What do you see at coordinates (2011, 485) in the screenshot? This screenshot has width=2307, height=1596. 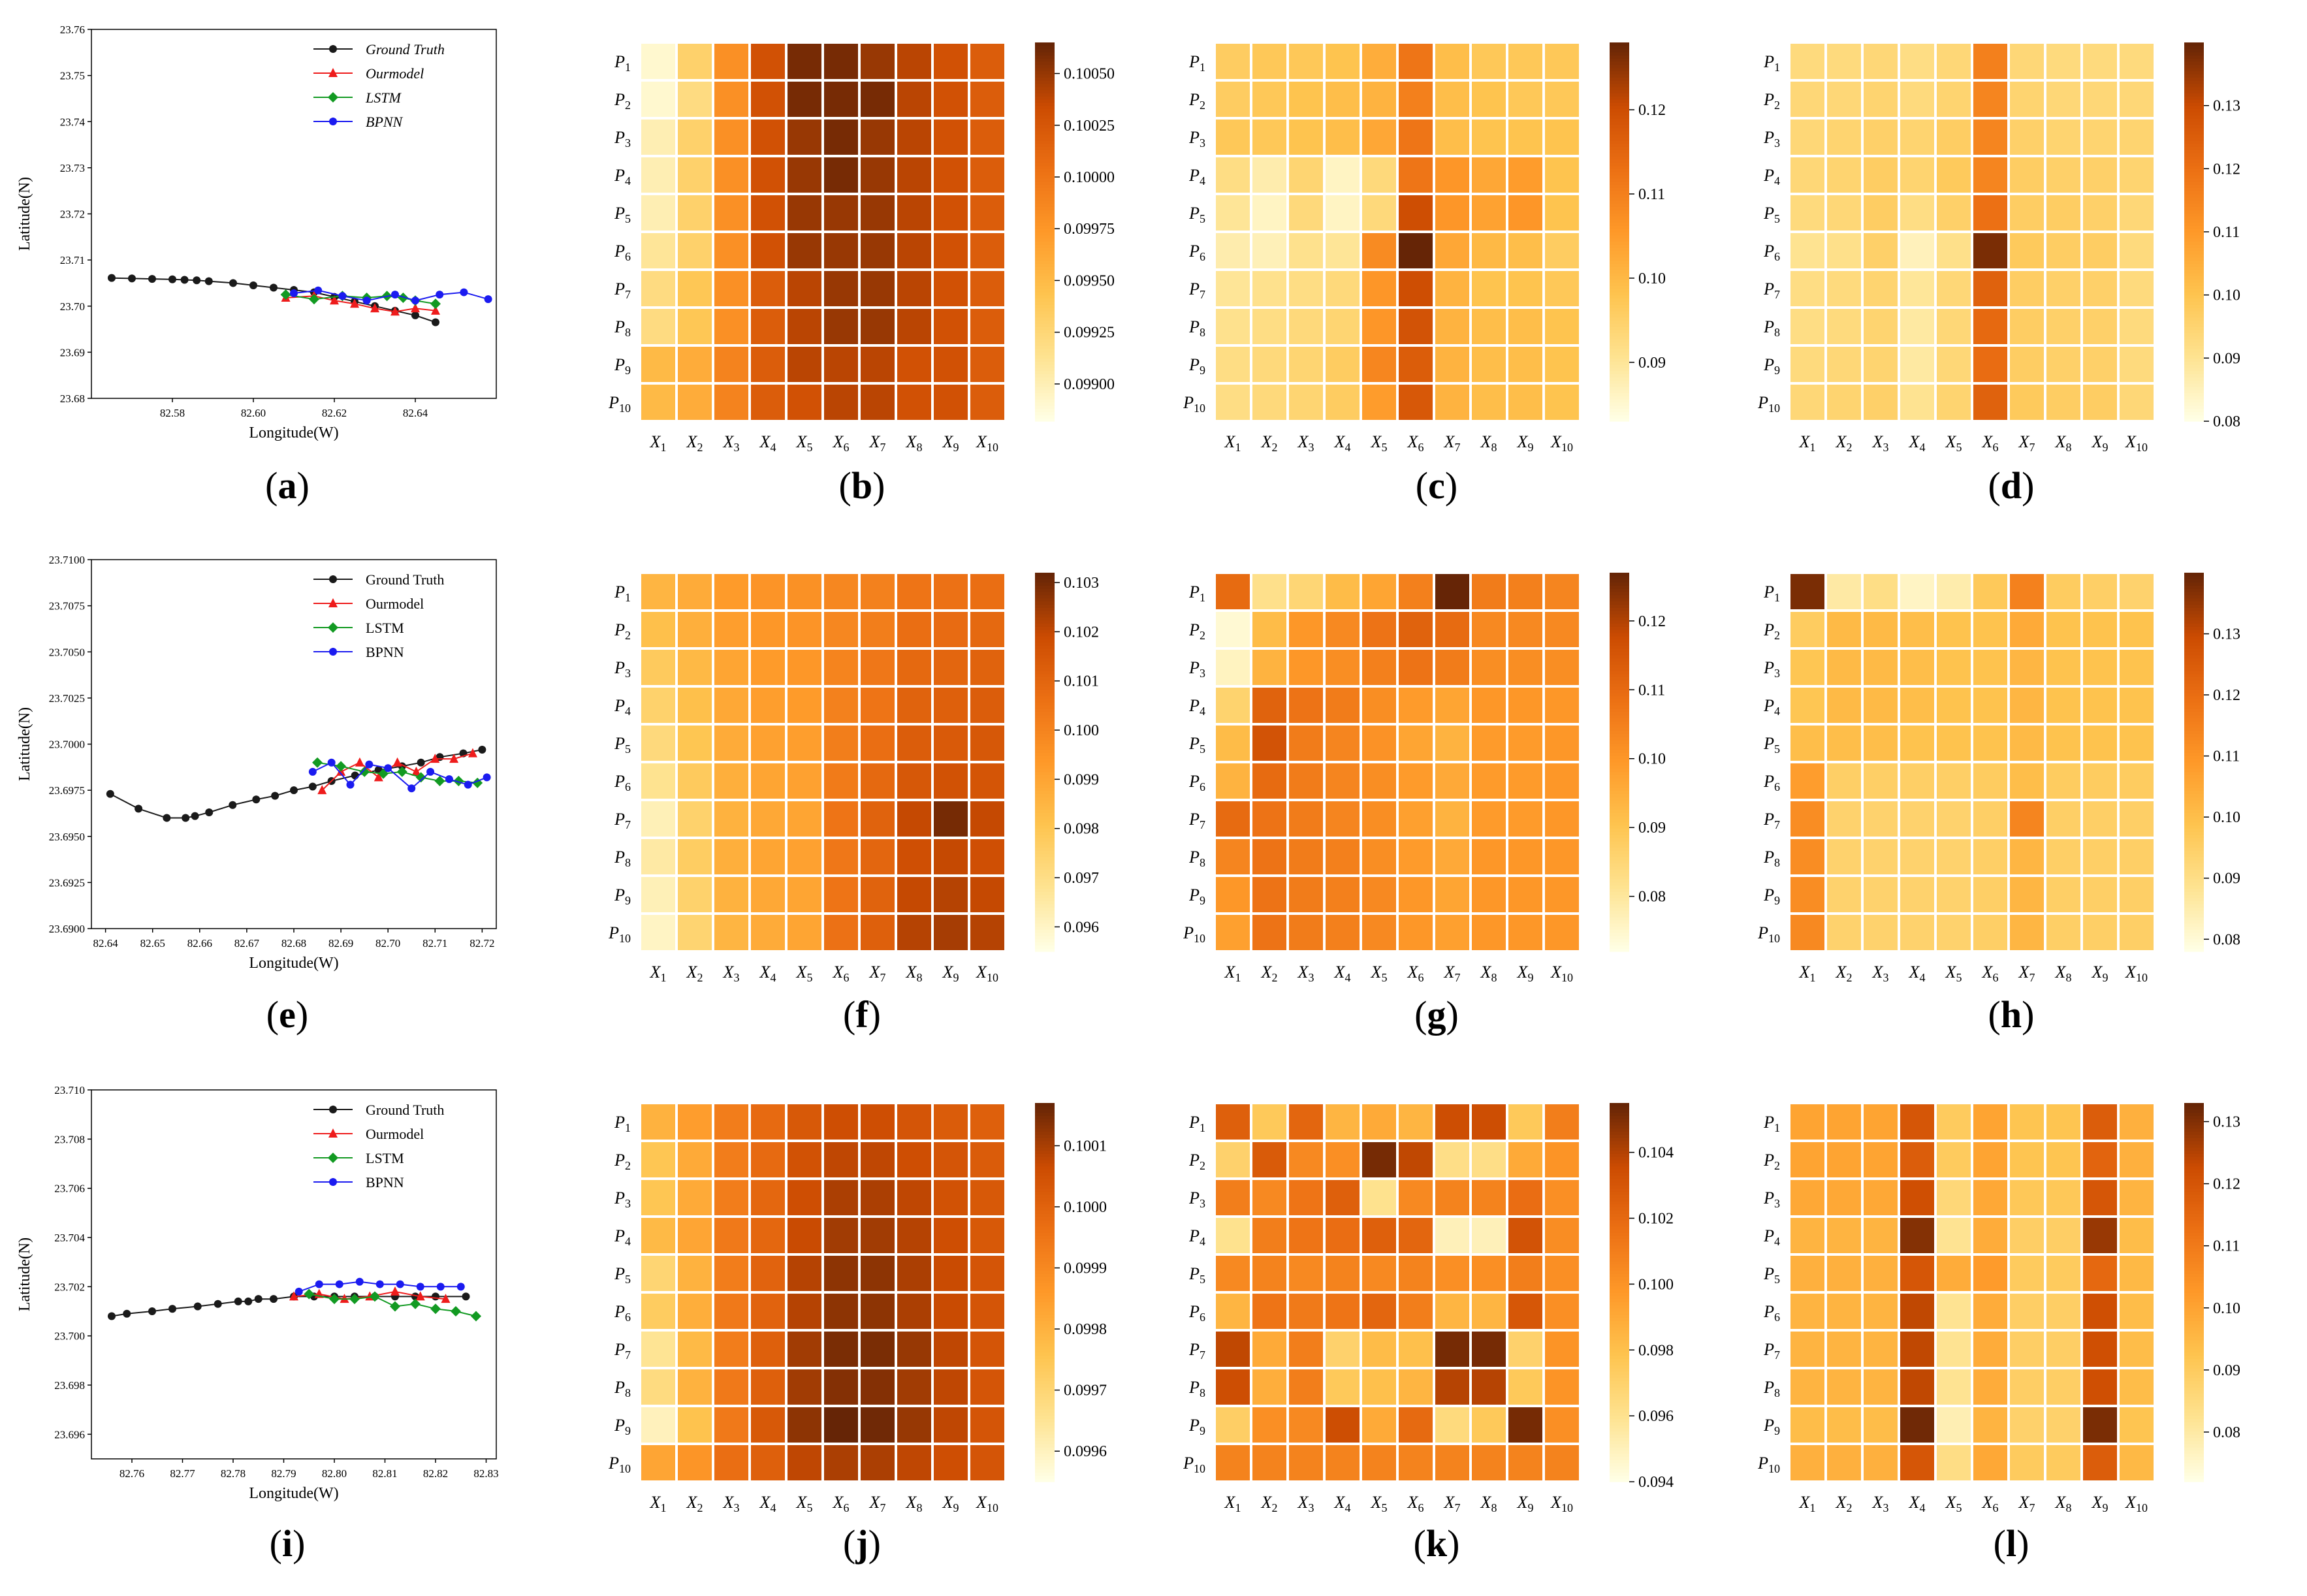 I see `panel-label-d: (d)` at bounding box center [2011, 485].